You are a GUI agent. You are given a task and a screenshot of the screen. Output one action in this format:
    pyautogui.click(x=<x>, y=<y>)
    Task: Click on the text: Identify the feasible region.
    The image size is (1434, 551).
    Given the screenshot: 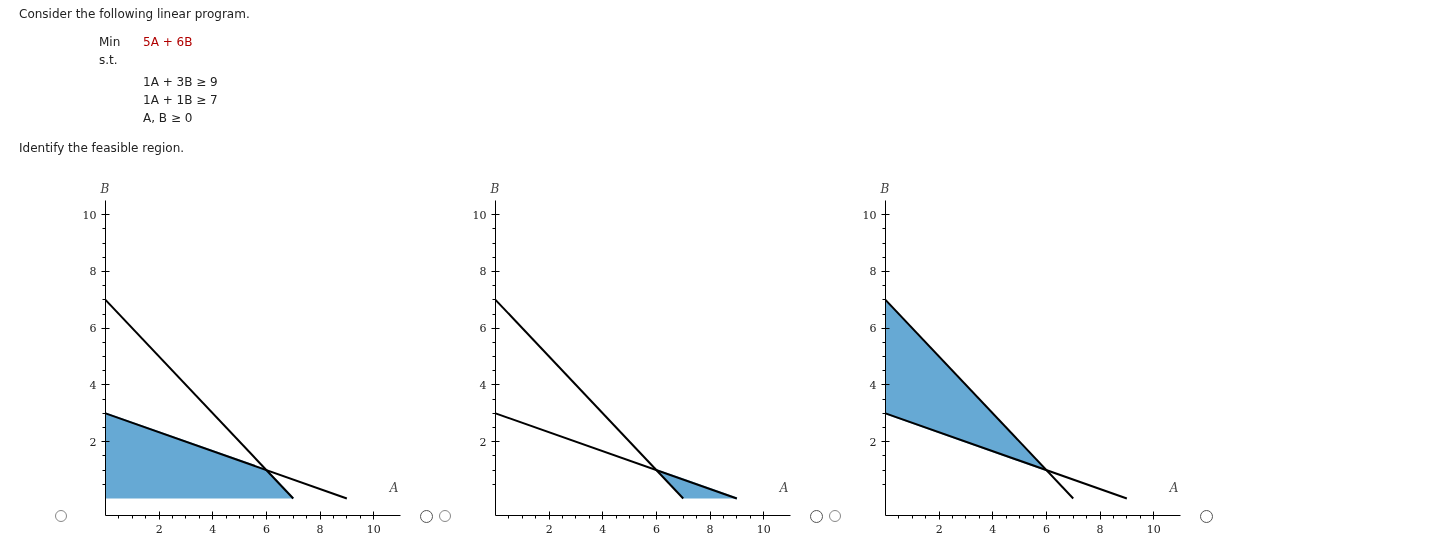 What is the action you would take?
    pyautogui.click(x=102, y=148)
    